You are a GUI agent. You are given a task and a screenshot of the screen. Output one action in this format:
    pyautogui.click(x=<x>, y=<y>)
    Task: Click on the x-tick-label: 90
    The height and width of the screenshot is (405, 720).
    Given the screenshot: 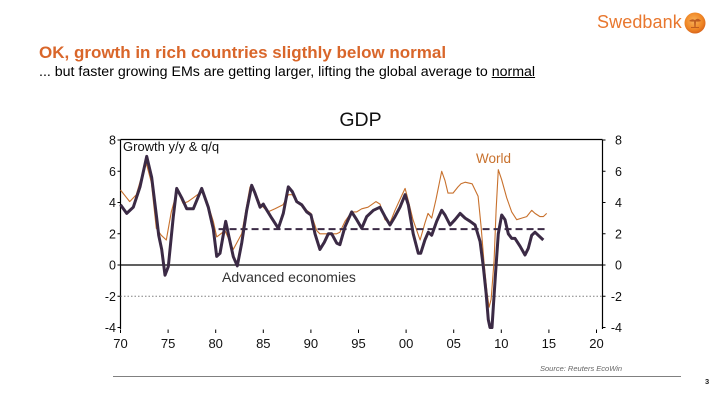 What is the action you would take?
    pyautogui.click(x=311, y=343)
    